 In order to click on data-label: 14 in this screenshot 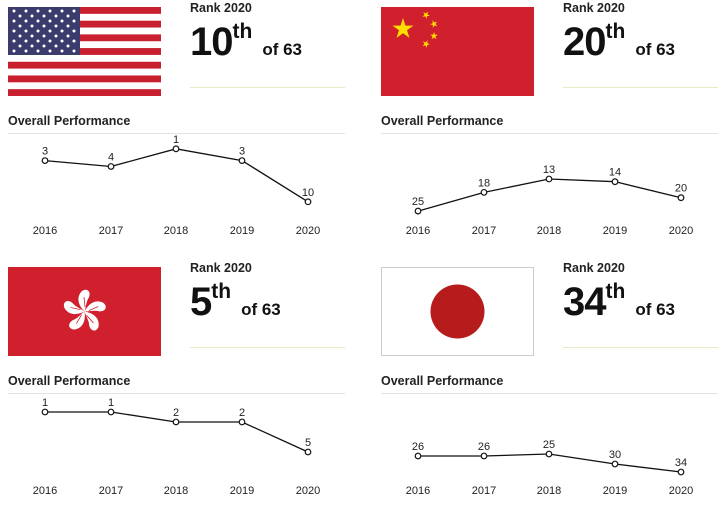, I will do `click(615, 173)`.